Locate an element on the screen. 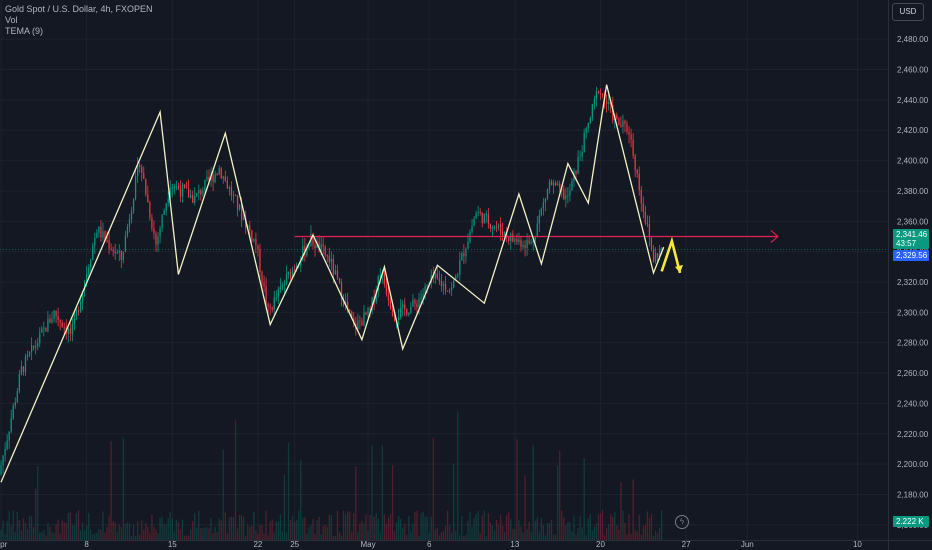 The height and width of the screenshot is (550, 932). y-tick-label: 2,200.00 is located at coordinates (913, 464).